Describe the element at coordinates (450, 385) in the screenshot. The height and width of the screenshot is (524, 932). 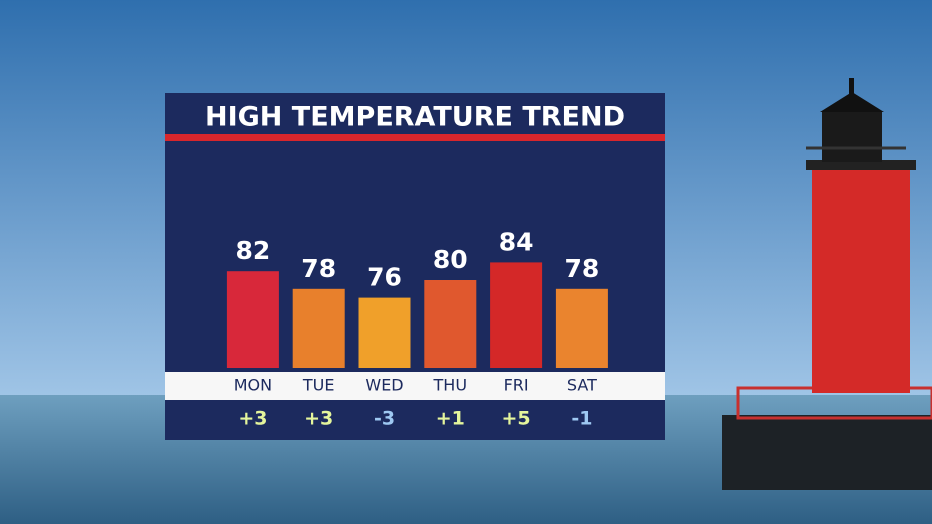
I see `x-tick-label: THU` at that location.